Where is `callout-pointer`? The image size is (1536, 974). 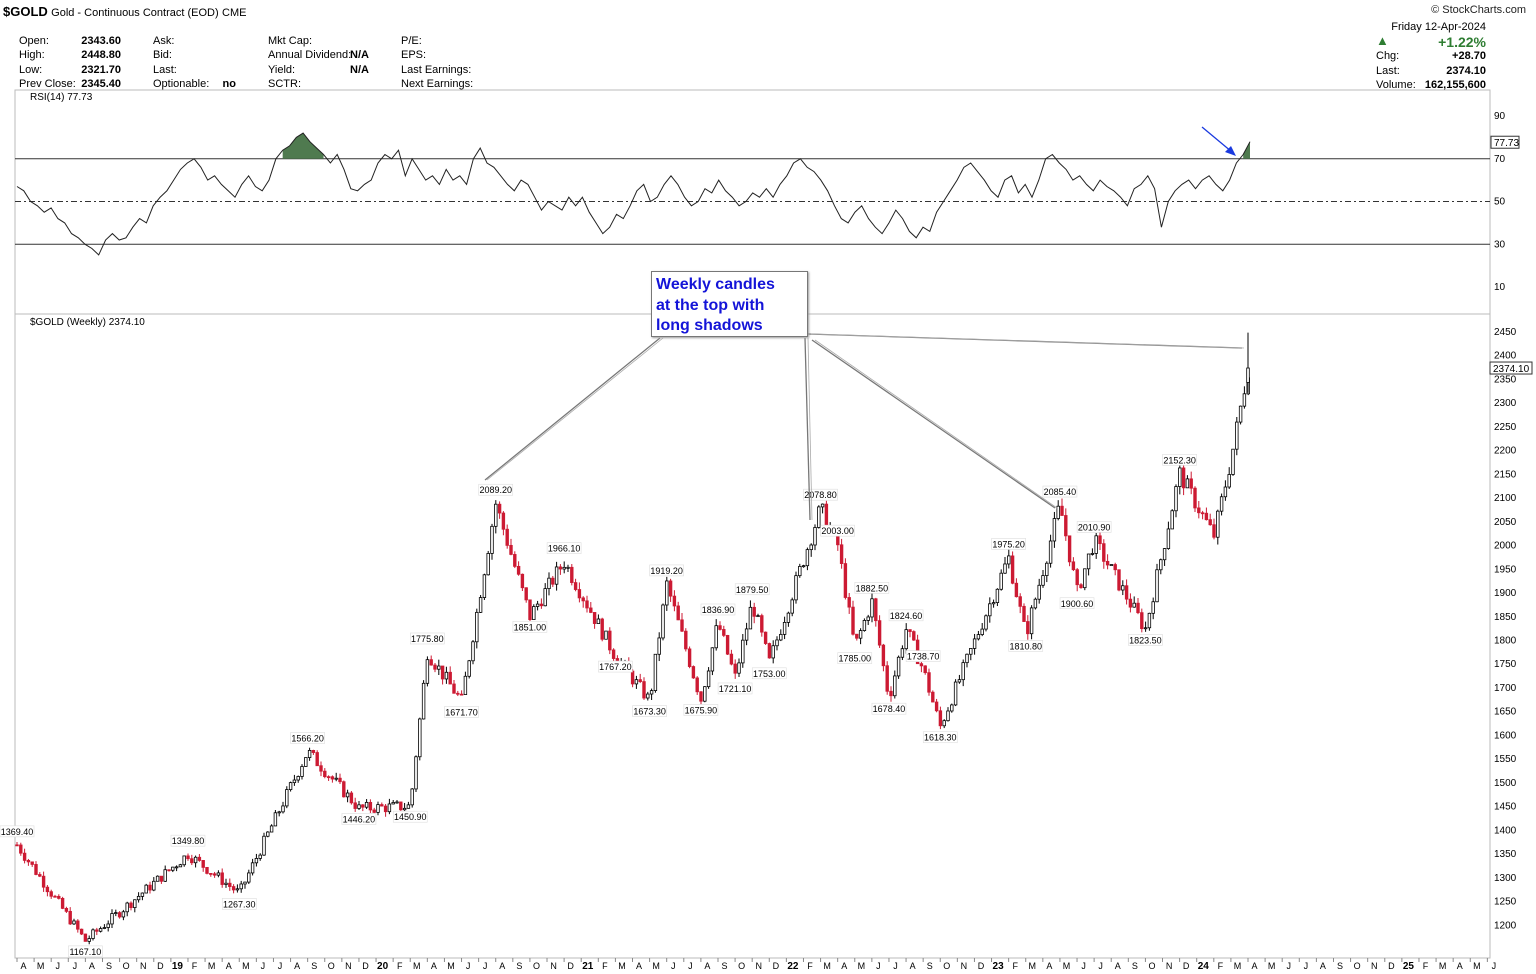
callout-pointer is located at coordinates (807, 429).